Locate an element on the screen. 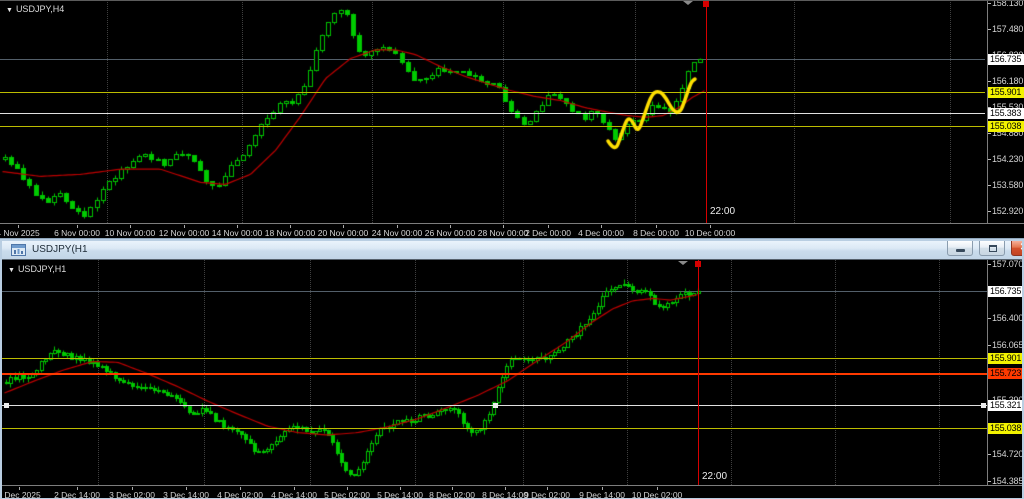  time-tick-label: 8 Dec 00:00 is located at coordinates (656, 233).